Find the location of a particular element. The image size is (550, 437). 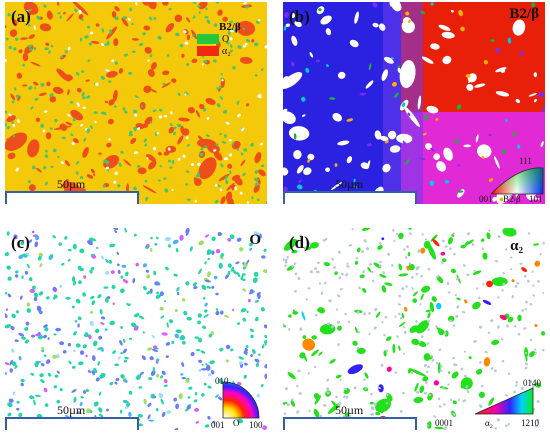

ipf-mid-b: B2/β is located at coordinates (512, 199).